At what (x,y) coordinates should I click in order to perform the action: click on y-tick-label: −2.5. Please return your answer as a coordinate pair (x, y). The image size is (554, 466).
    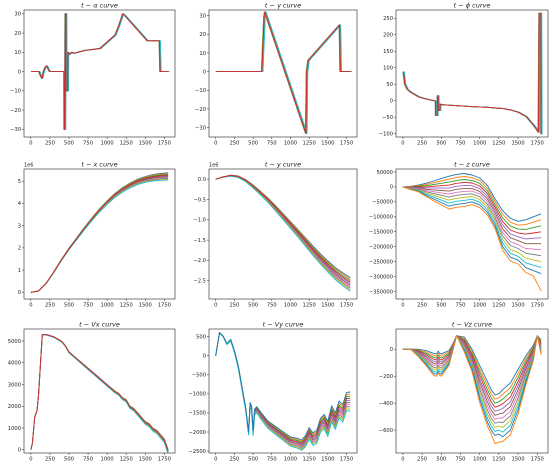
    Looking at the image, I should click on (199, 282).